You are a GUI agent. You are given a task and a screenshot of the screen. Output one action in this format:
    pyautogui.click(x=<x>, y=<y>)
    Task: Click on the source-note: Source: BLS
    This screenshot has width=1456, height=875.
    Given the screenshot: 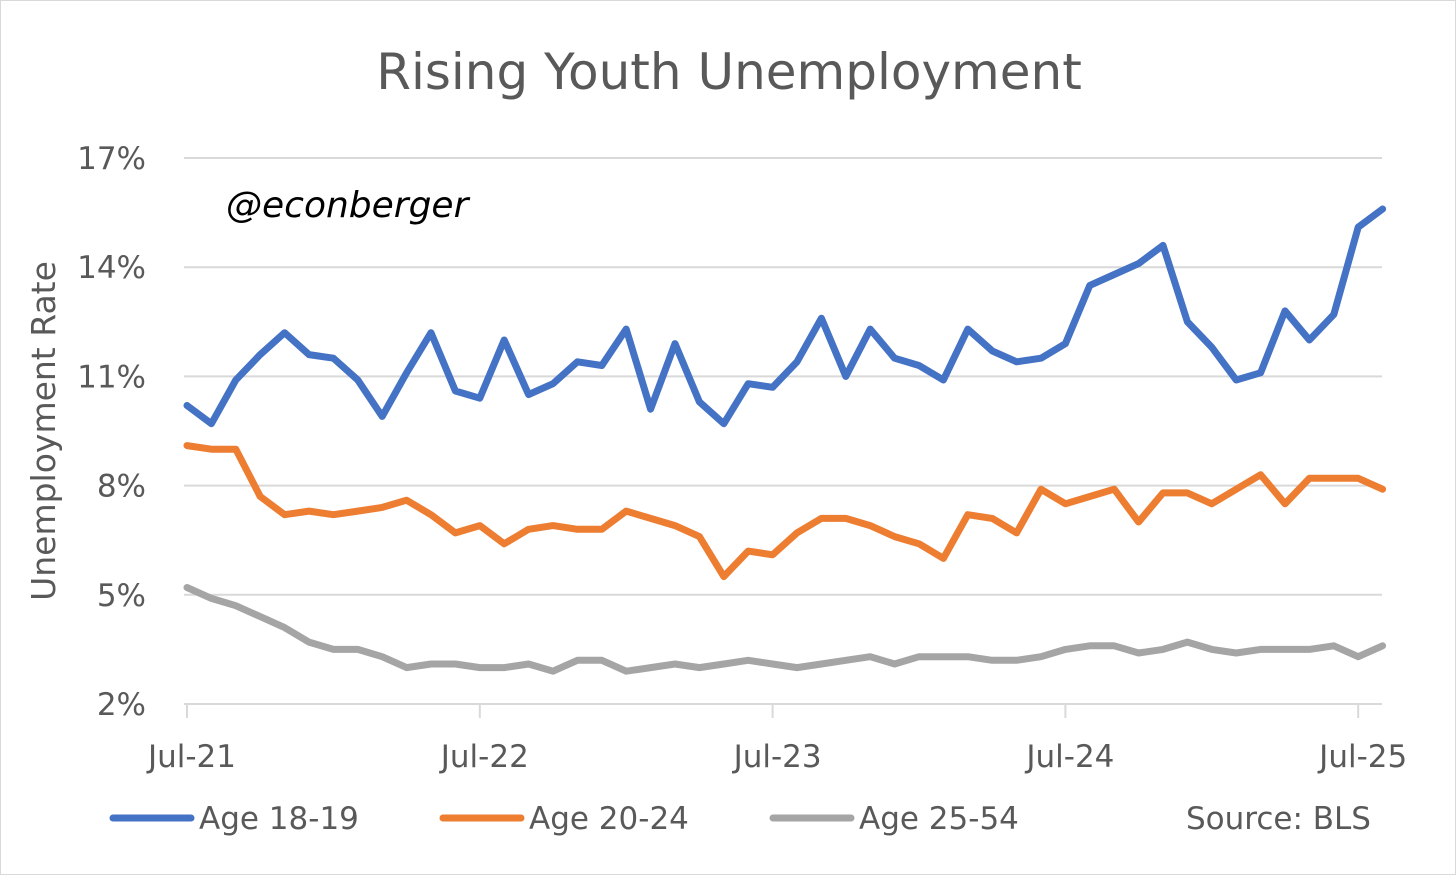 What is the action you would take?
    pyautogui.click(x=1278, y=819)
    